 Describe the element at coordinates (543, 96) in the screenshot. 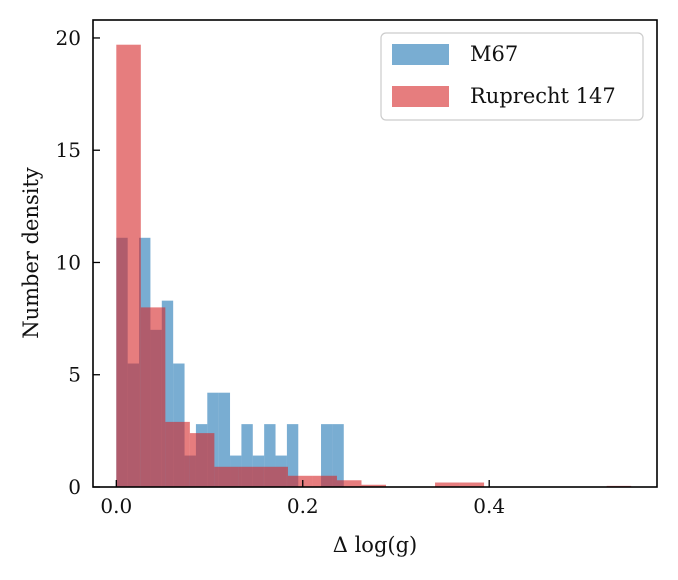

I see `legend-label-ruprecht-147: Ruprecht 147` at that location.